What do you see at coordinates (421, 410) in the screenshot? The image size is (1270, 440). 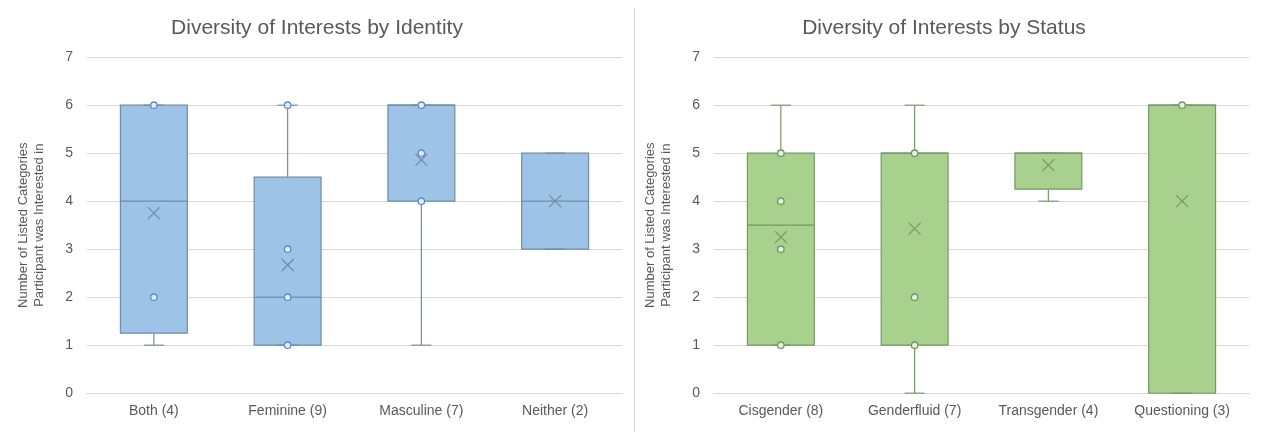 I see `x-tick-label: Masculine (7)` at bounding box center [421, 410].